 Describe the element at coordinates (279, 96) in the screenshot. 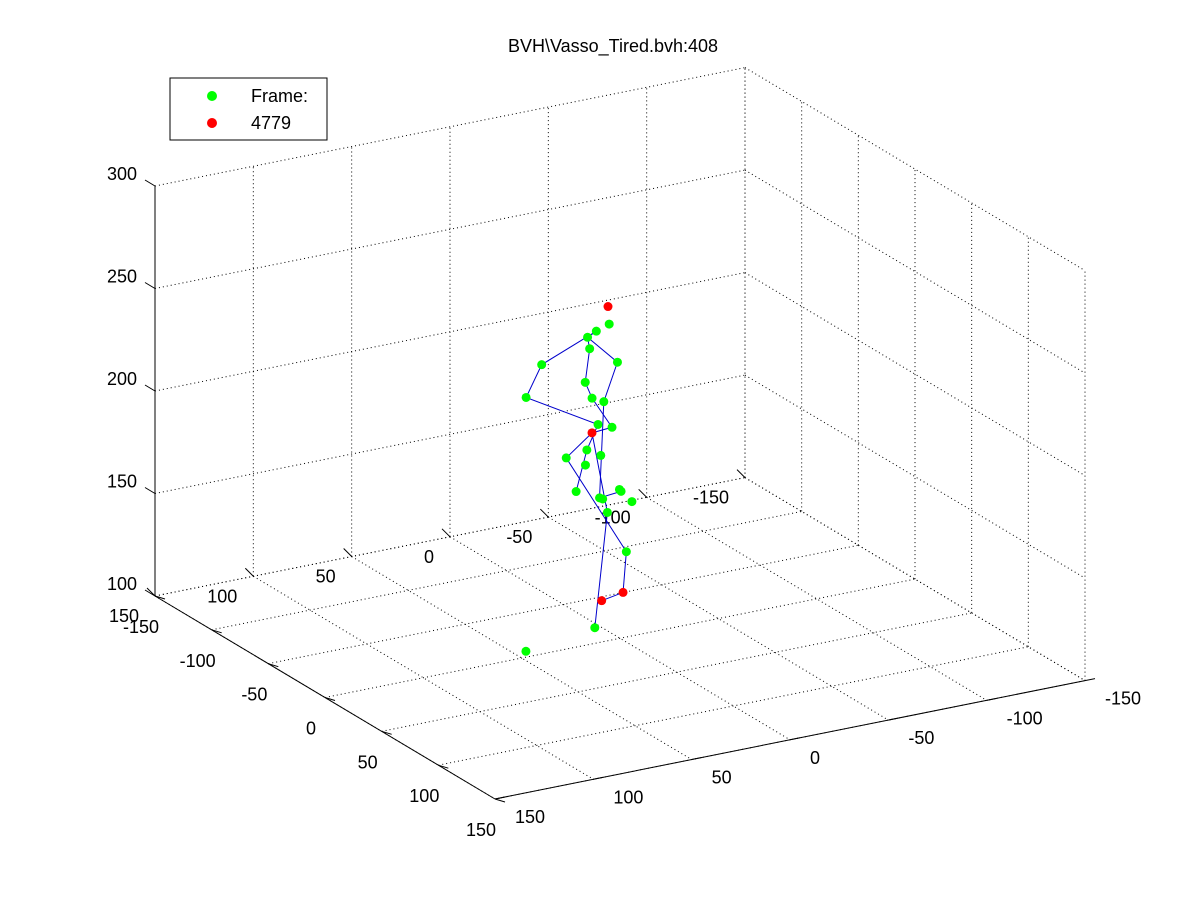

I see `legend-label-frame: Frame:` at that location.